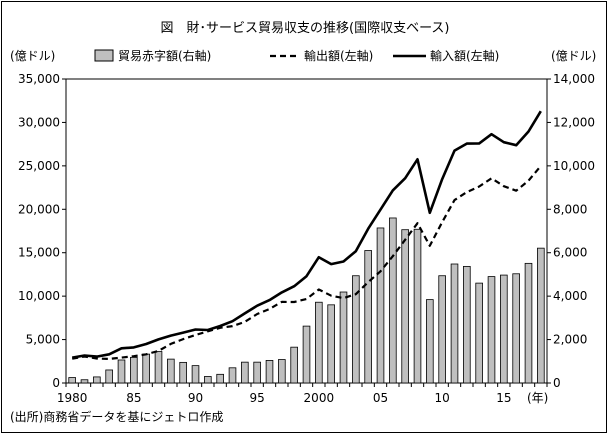 This screenshot has height=436, width=610. What do you see at coordinates (574, 79) in the screenshot?
I see `right-axis-tick-label: 14,000` at bounding box center [574, 79].